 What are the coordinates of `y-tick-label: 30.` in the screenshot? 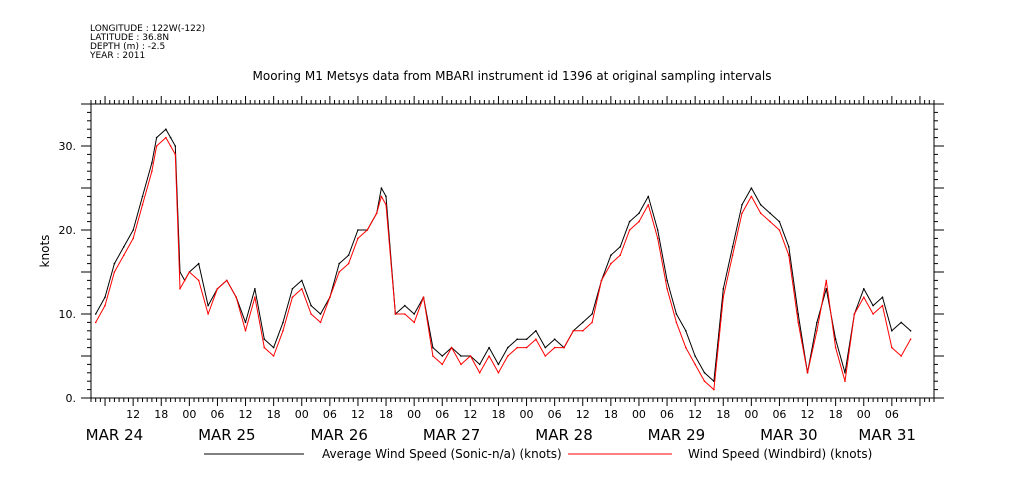 It's located at (68, 146).